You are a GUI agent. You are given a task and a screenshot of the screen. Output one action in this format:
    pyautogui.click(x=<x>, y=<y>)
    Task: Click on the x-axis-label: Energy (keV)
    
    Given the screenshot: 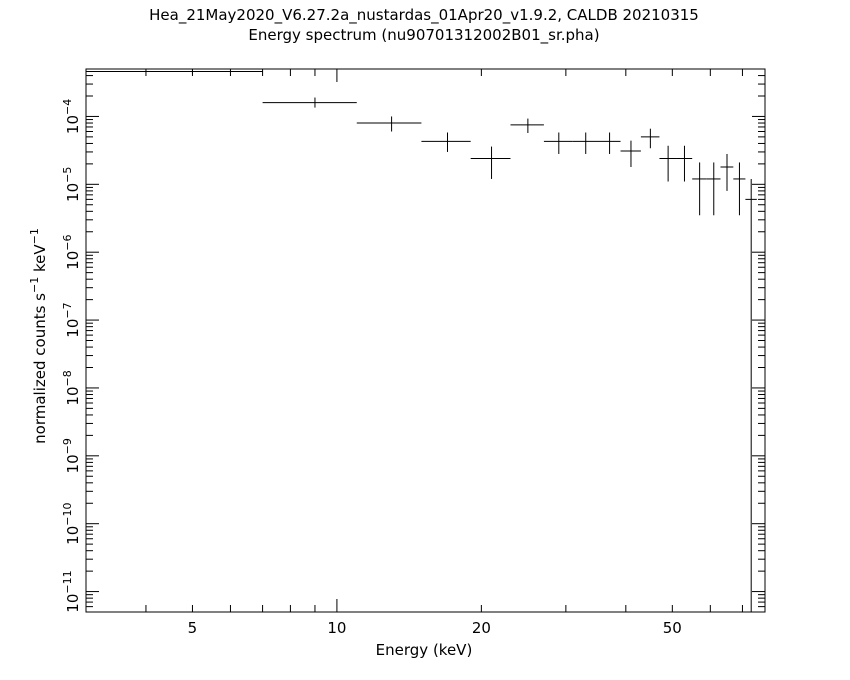 What is the action you would take?
    pyautogui.click(x=424, y=650)
    